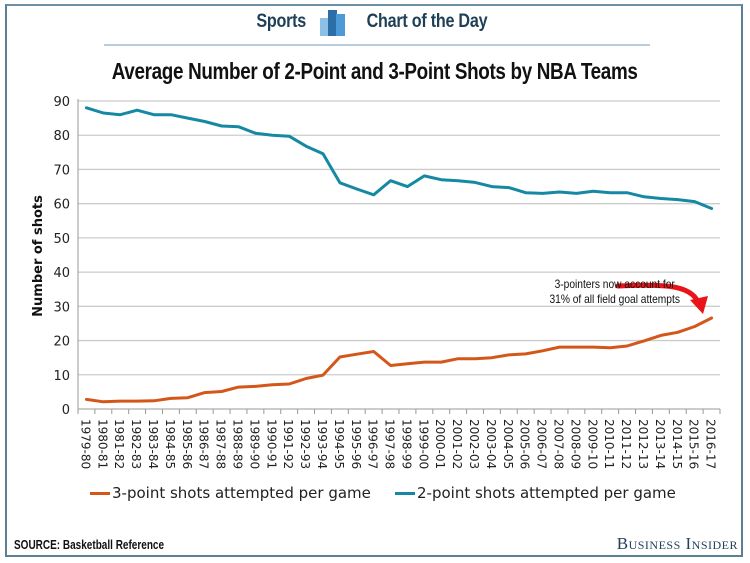 This screenshot has height=563, width=750. I want to click on x-tick-label: 2004-05, so click(508, 444).